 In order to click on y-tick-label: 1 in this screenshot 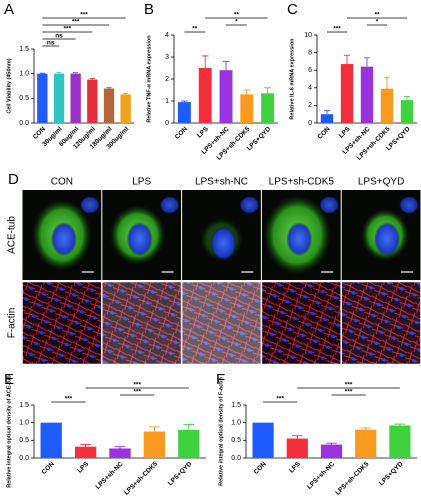, I will do `click(167, 101)`.